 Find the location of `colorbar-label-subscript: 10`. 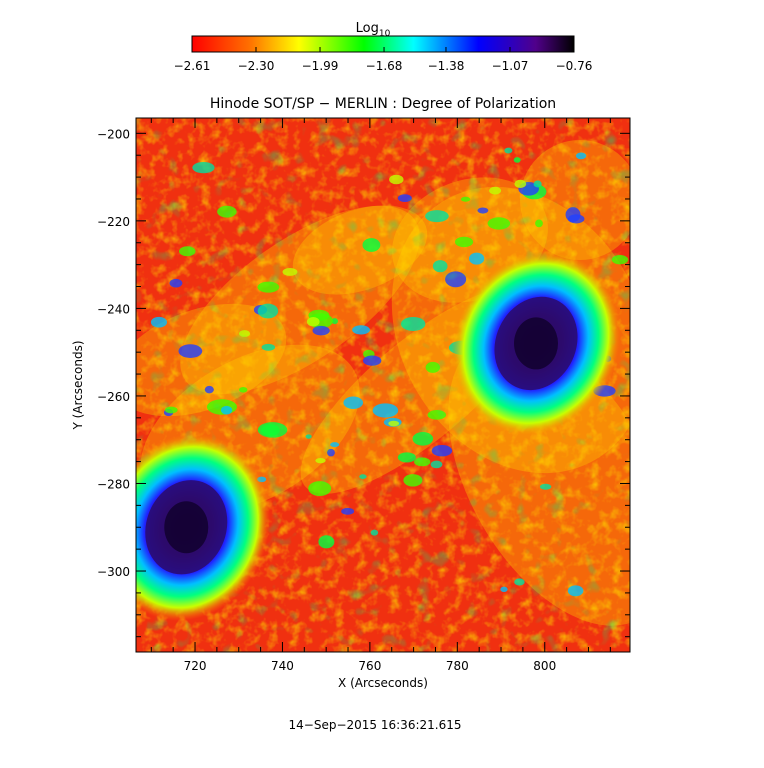

colorbar-label-subscript: 10 is located at coordinates (385, 34).